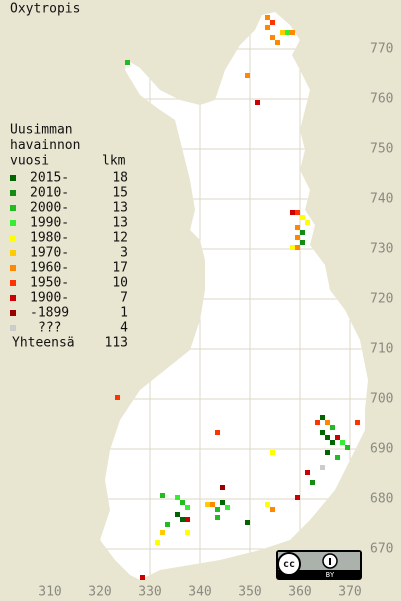 Image resolution: width=401 pixels, height=601 pixels. What do you see at coordinates (124, 328) in the screenshot?
I see `legend-count: 4` at bounding box center [124, 328].